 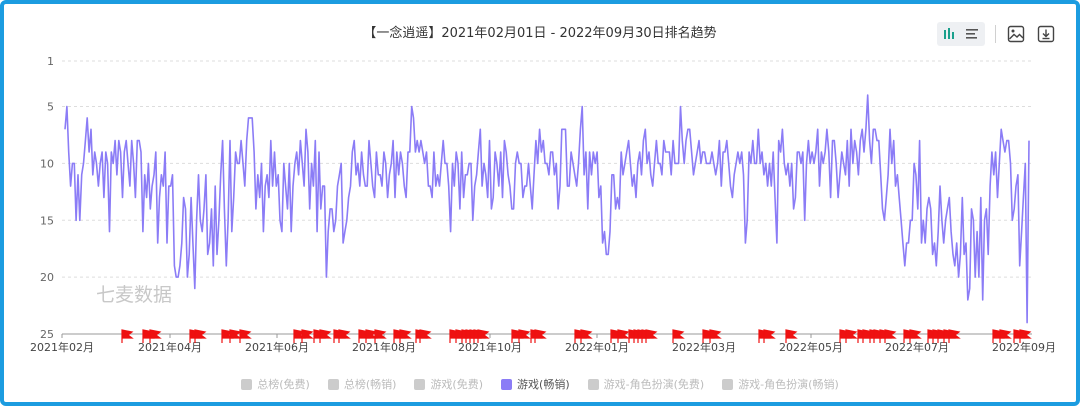 What do you see at coordinates (540, 33) in the screenshot?
I see `chart-title: 【一念逍遥】2021年02月01日 - 2022年09月30日排名趋势` at bounding box center [540, 33].